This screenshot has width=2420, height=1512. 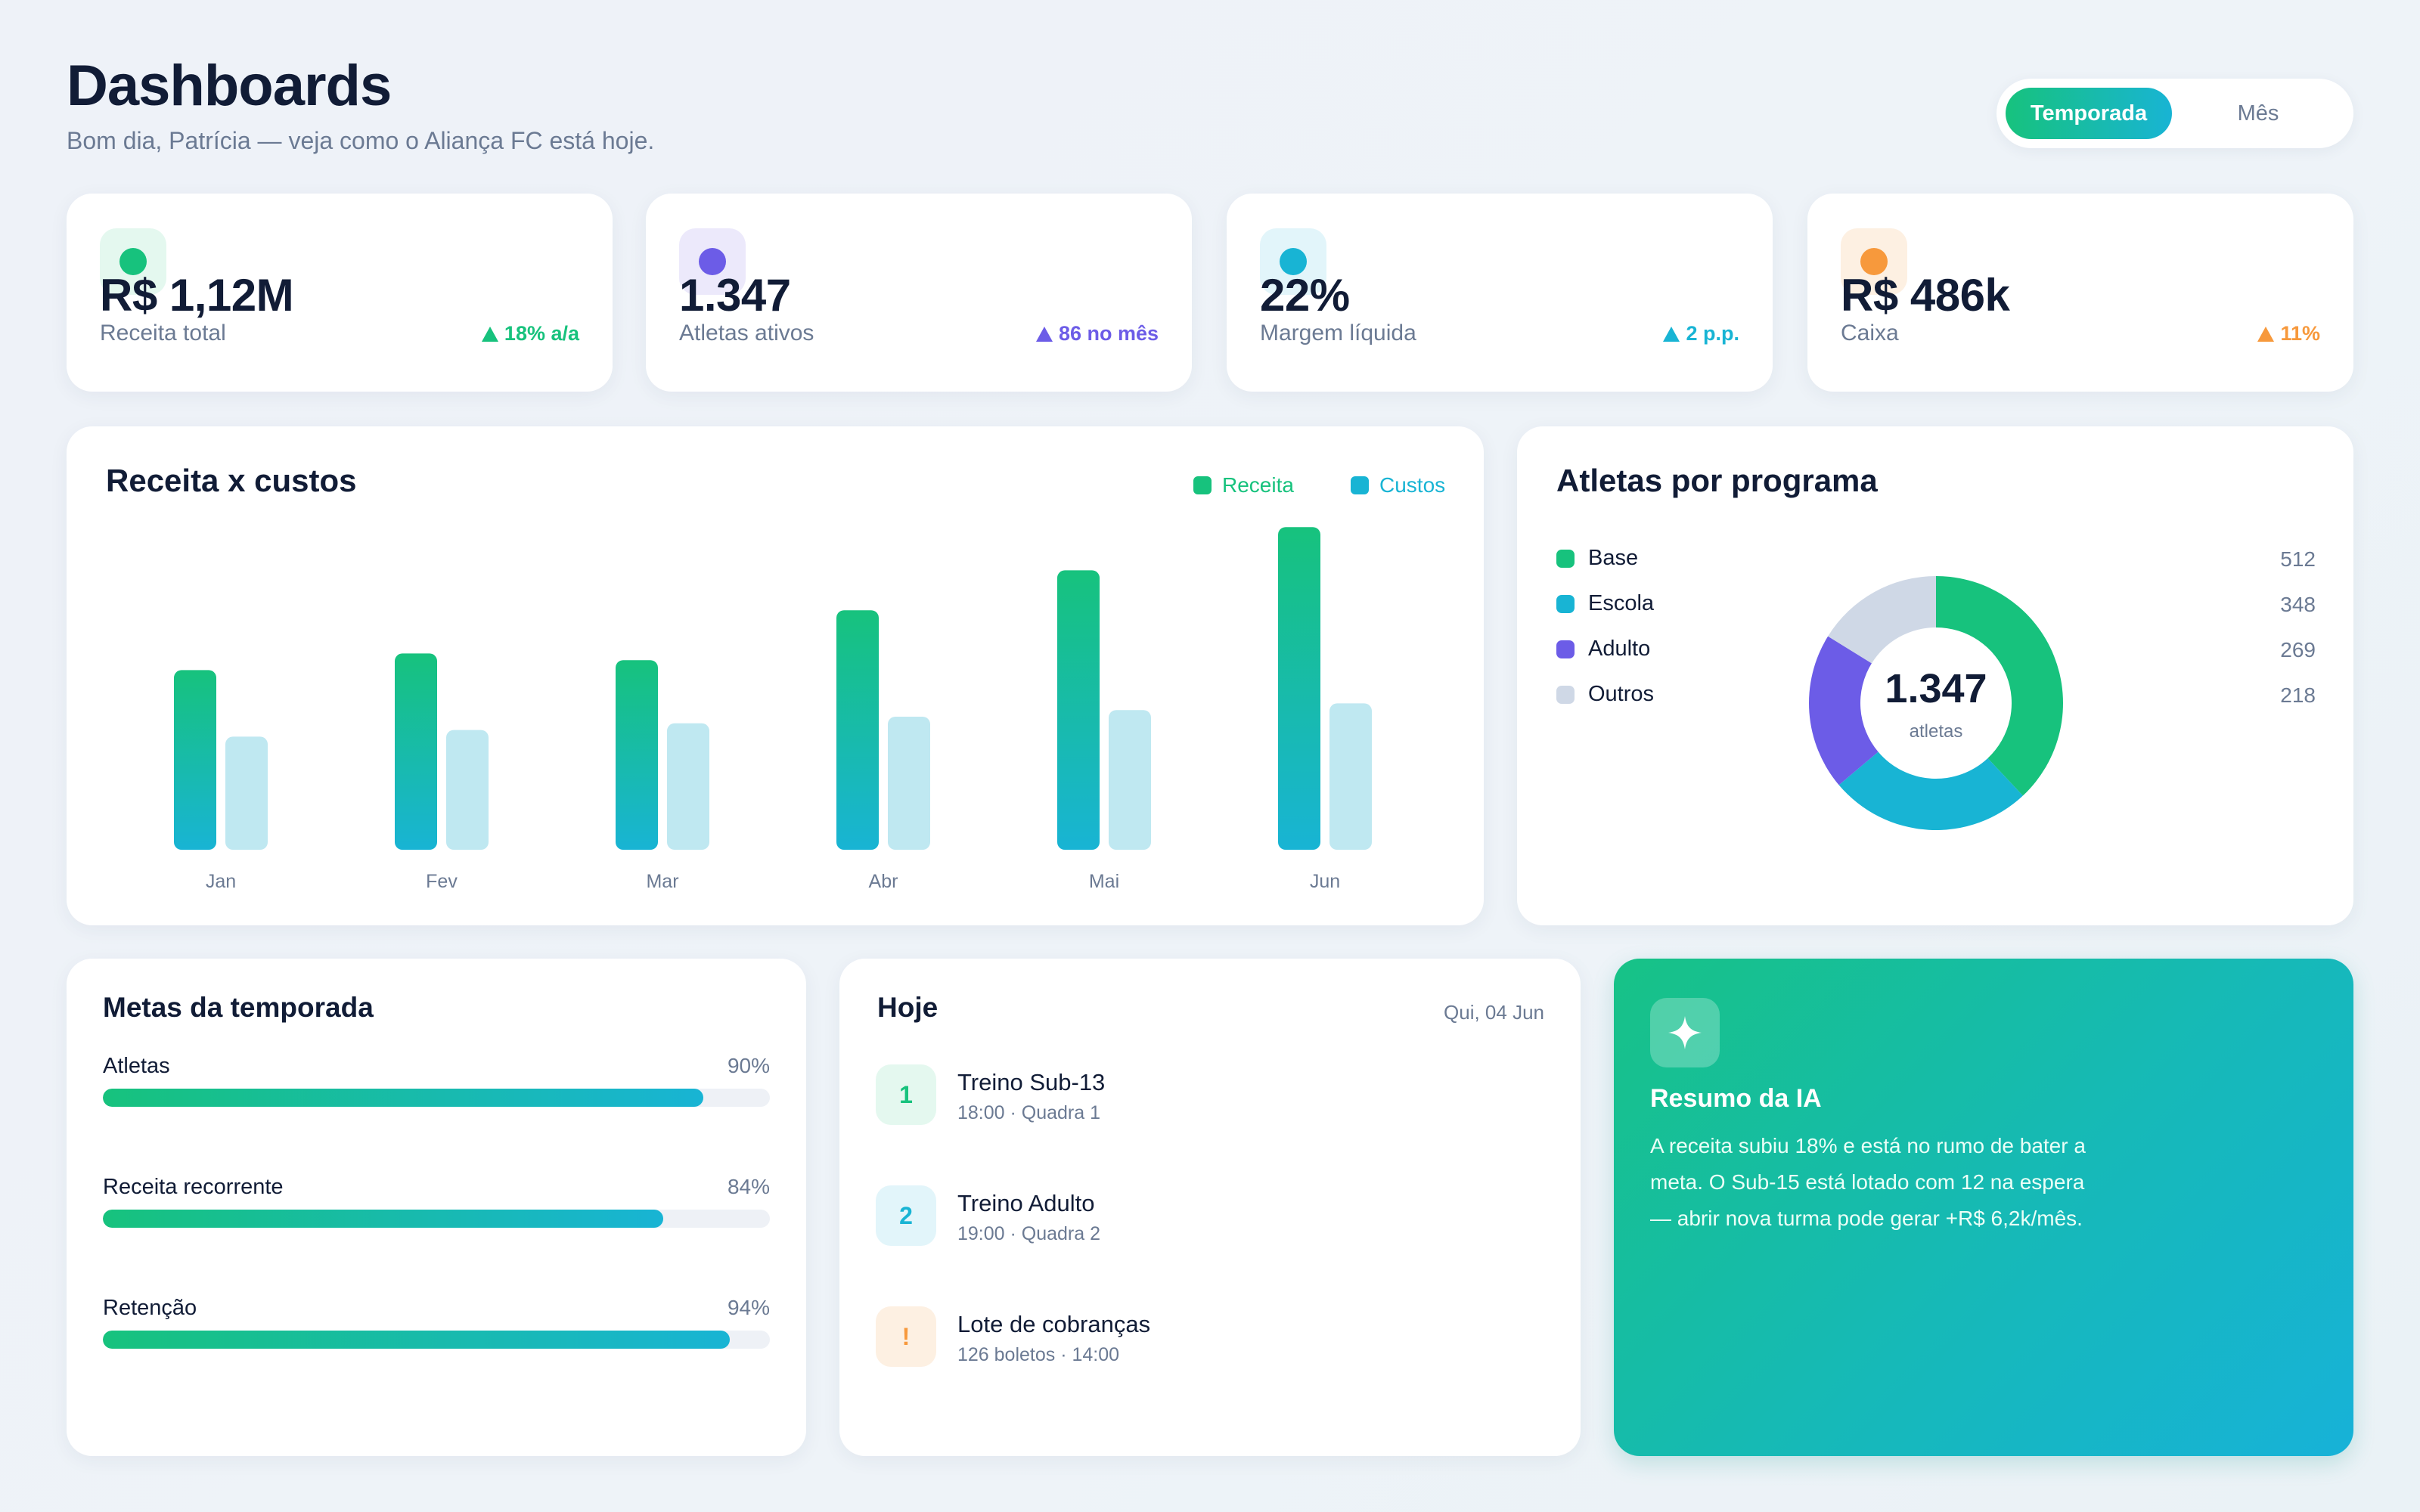 I want to click on x-tick-label: Jun, so click(x=1325, y=881).